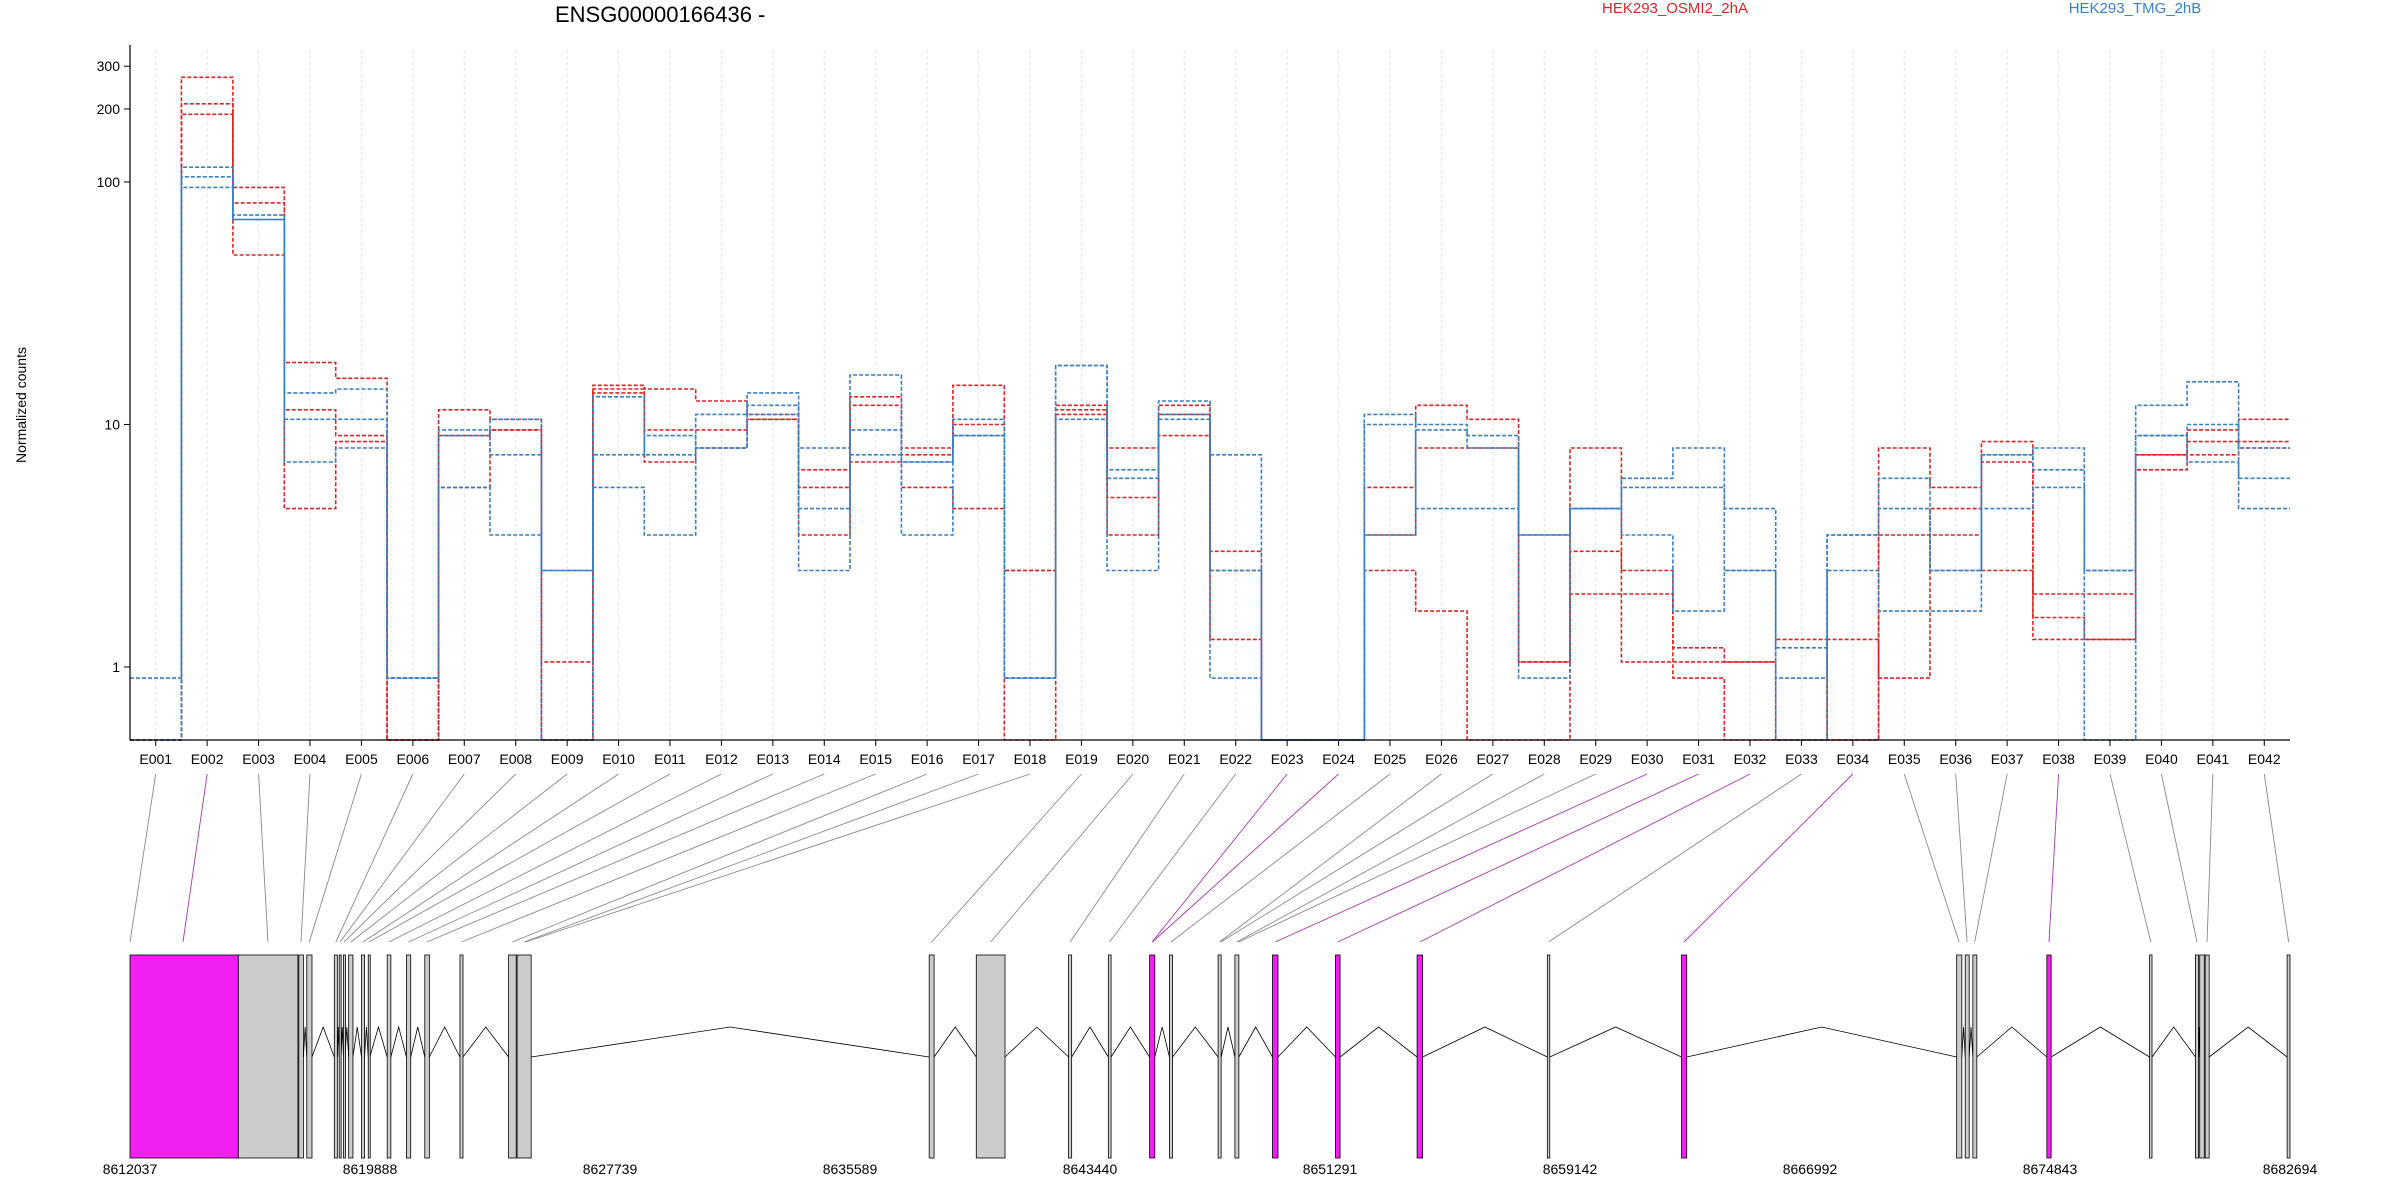 This screenshot has height=1200, width=2400. I want to click on coordinate-tick-label: 8635589, so click(850, 1169).